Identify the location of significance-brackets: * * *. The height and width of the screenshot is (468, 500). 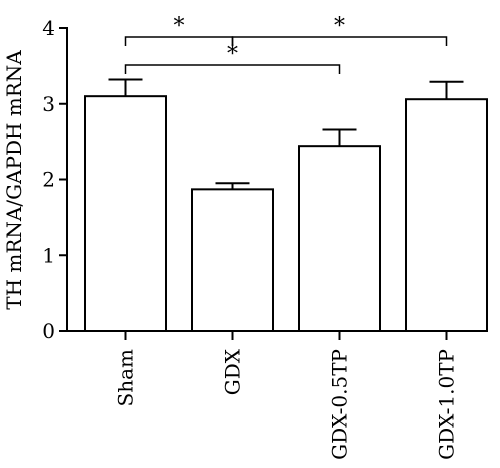
(286, 44).